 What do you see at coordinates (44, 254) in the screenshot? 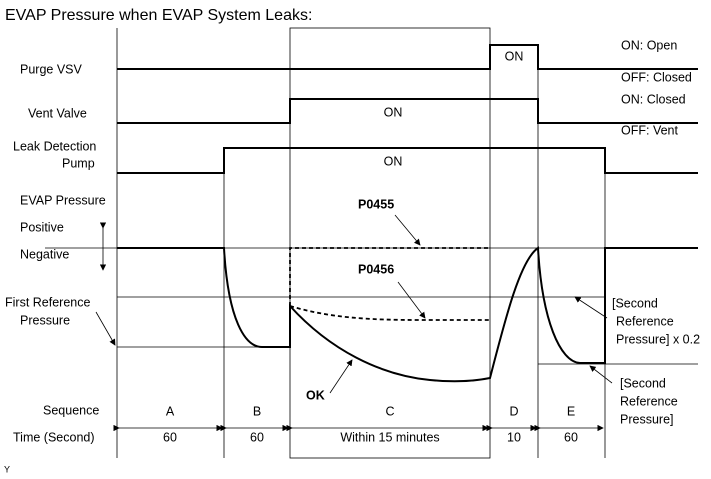
I see `row-label: Negative` at bounding box center [44, 254].